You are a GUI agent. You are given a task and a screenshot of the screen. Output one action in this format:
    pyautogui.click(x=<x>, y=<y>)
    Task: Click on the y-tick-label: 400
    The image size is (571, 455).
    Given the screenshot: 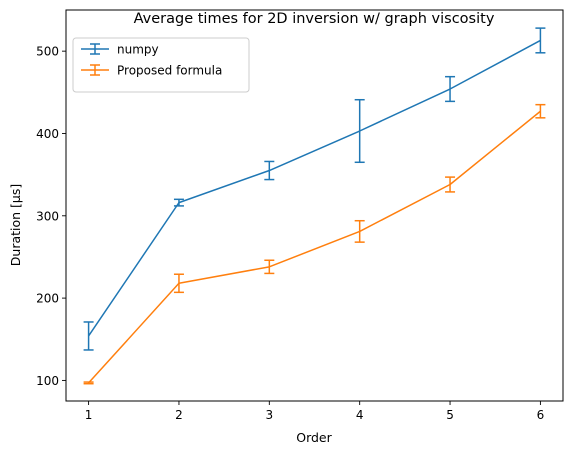 What is the action you would take?
    pyautogui.click(x=47, y=134)
    